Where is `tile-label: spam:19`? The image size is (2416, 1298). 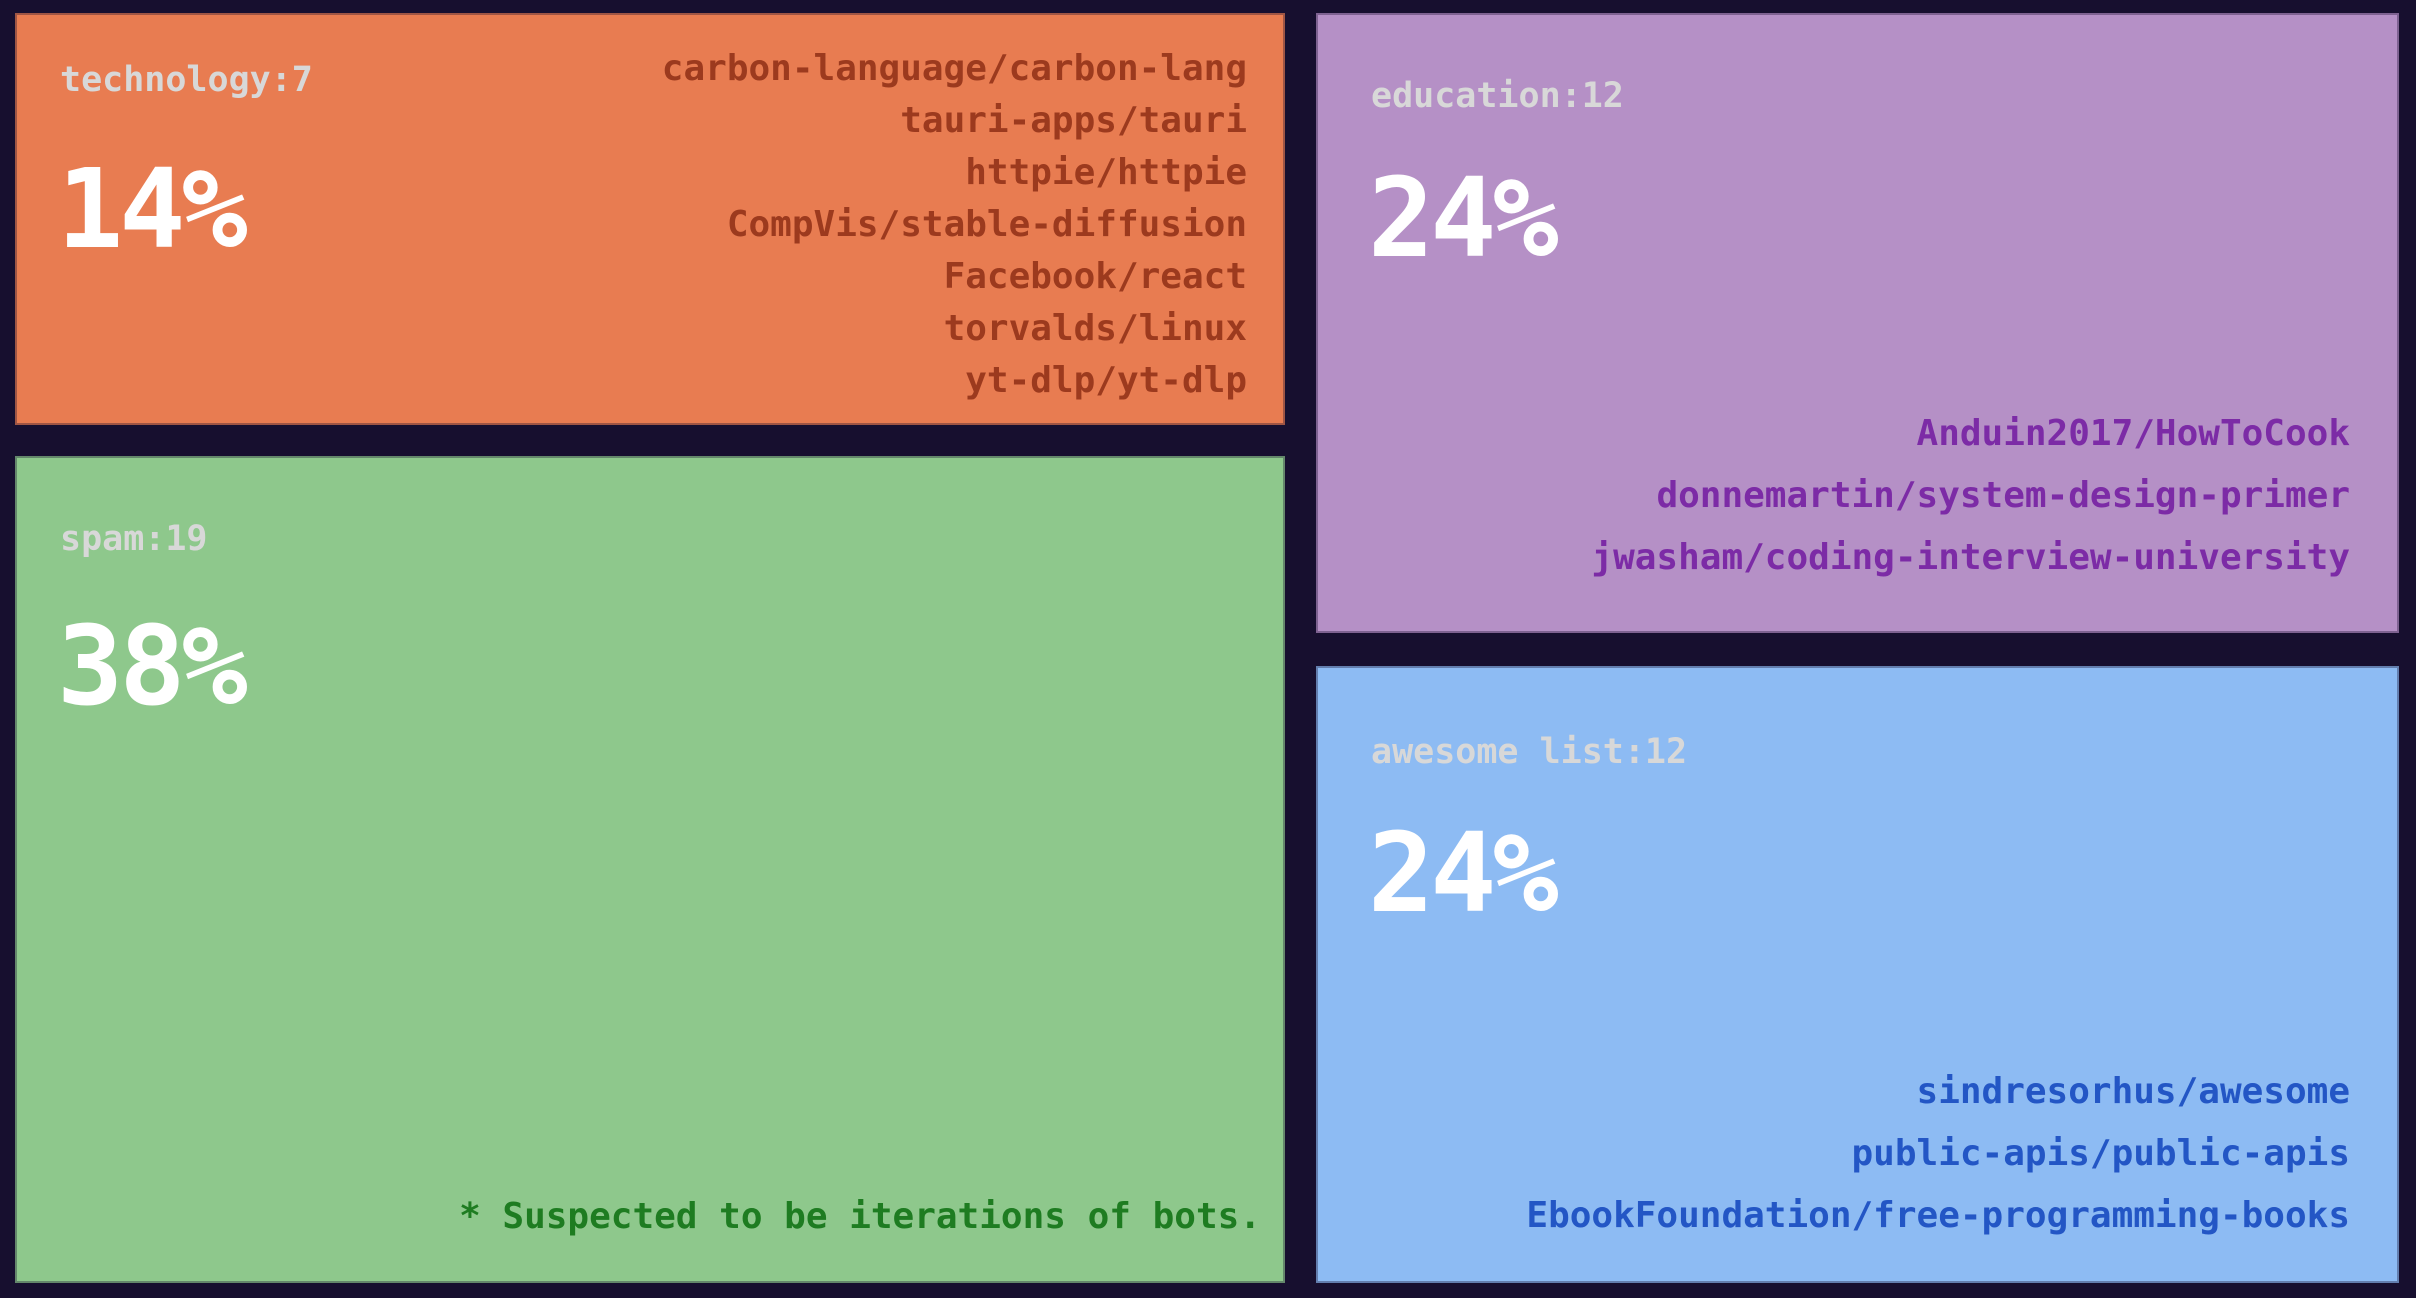 tile-label: spam:19 is located at coordinates (134, 539).